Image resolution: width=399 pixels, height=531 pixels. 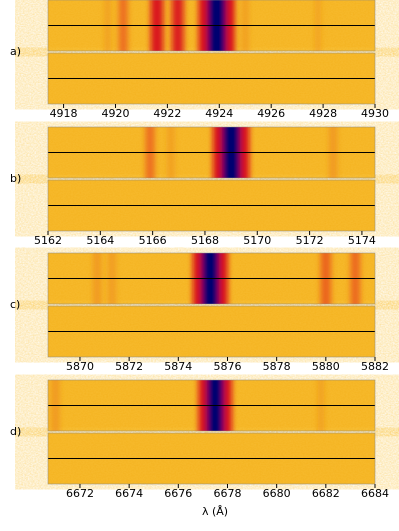 I want to click on x-axis-label: λ (Å), so click(x=215, y=511).